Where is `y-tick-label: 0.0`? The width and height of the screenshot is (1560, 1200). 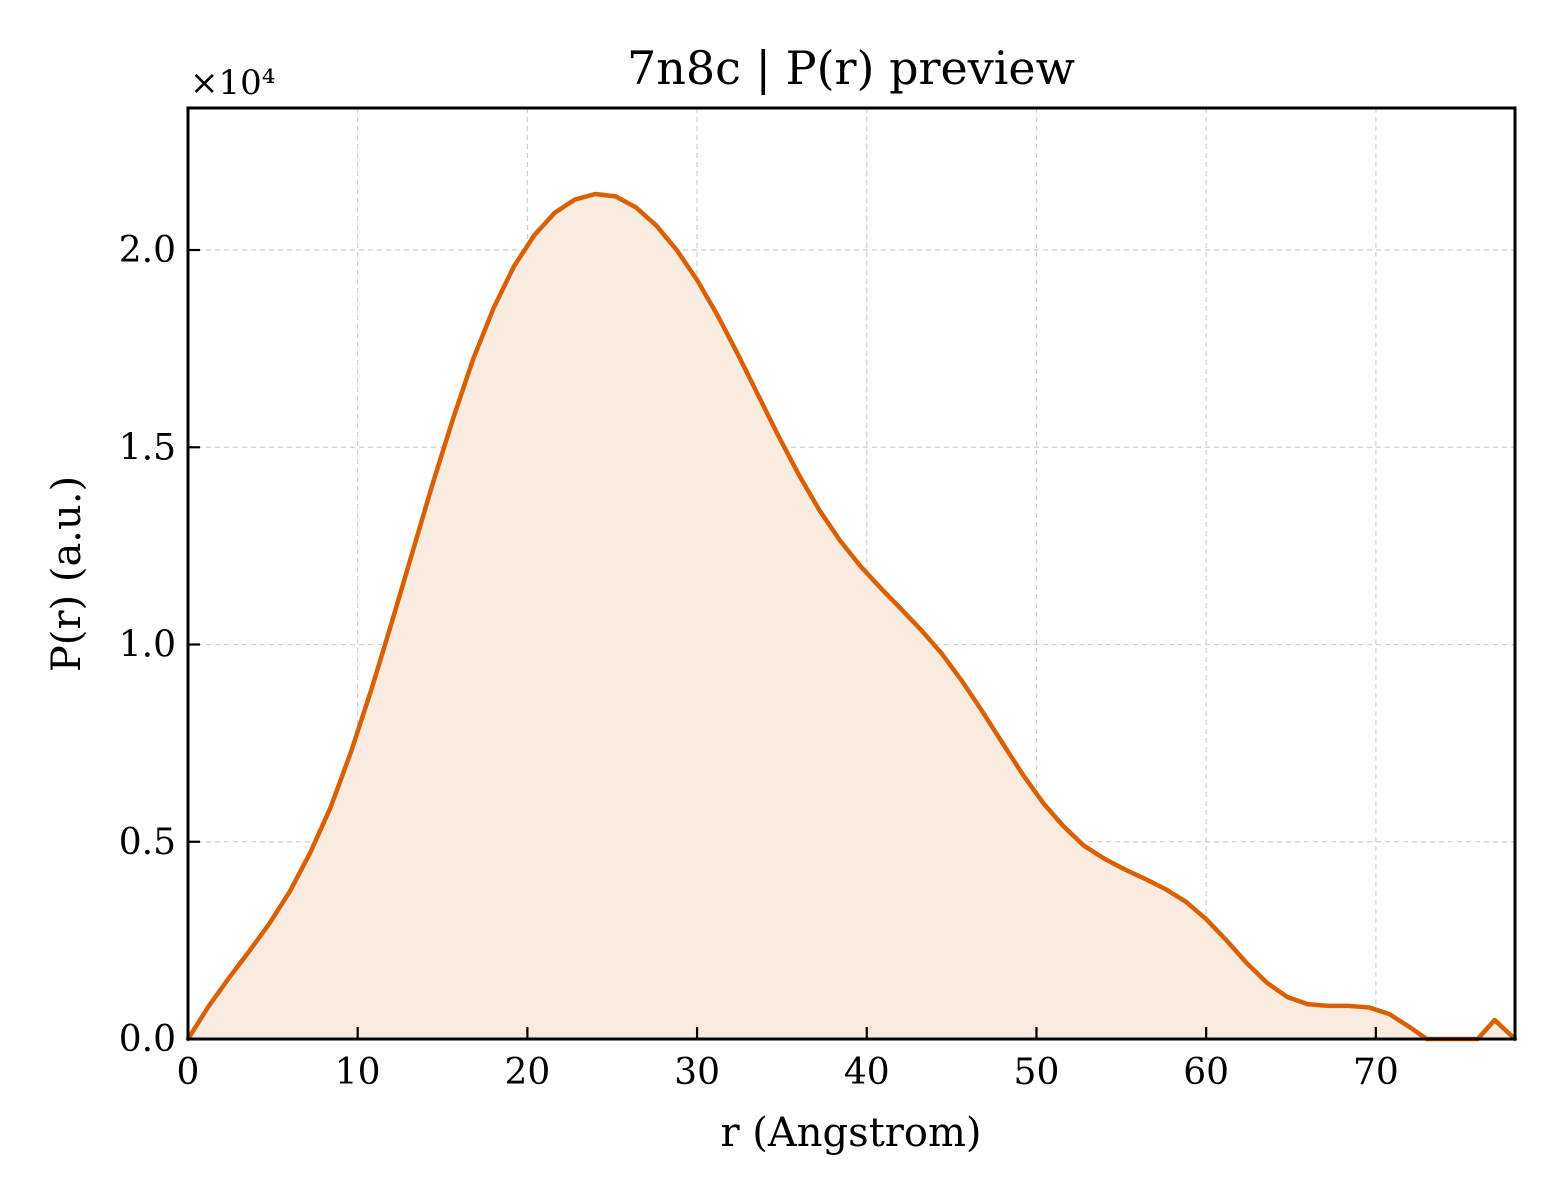
y-tick-label: 0.0 is located at coordinates (147, 1039).